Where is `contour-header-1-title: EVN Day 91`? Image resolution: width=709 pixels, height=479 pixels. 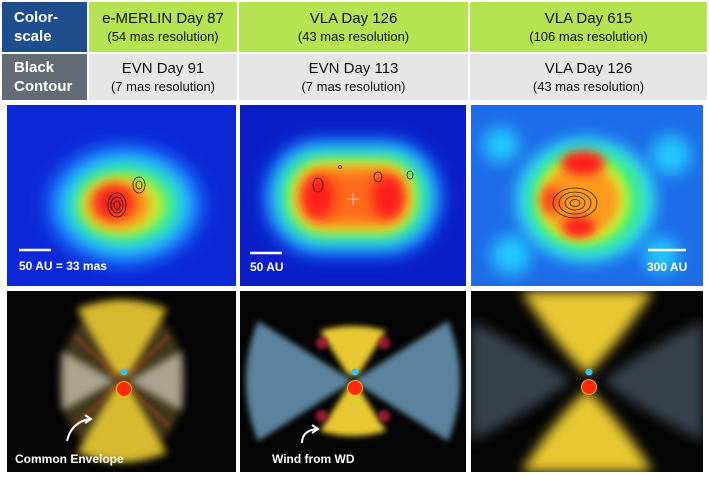
contour-header-1-title: EVN Day 91 is located at coordinates (163, 68).